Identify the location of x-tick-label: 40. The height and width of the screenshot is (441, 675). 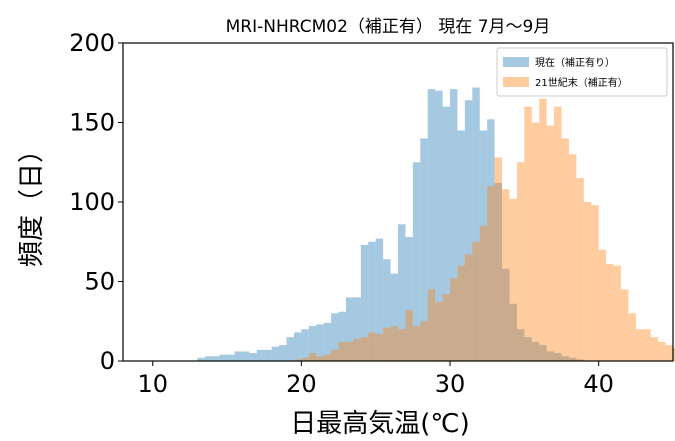
(598, 384).